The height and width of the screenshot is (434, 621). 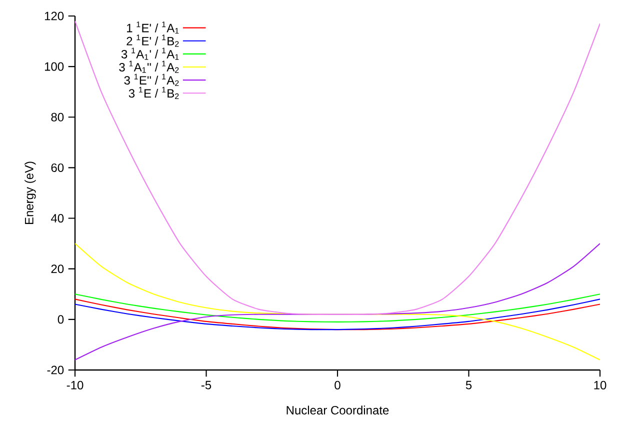 What do you see at coordinates (75, 385) in the screenshot?
I see `x-tick-label: -10` at bounding box center [75, 385].